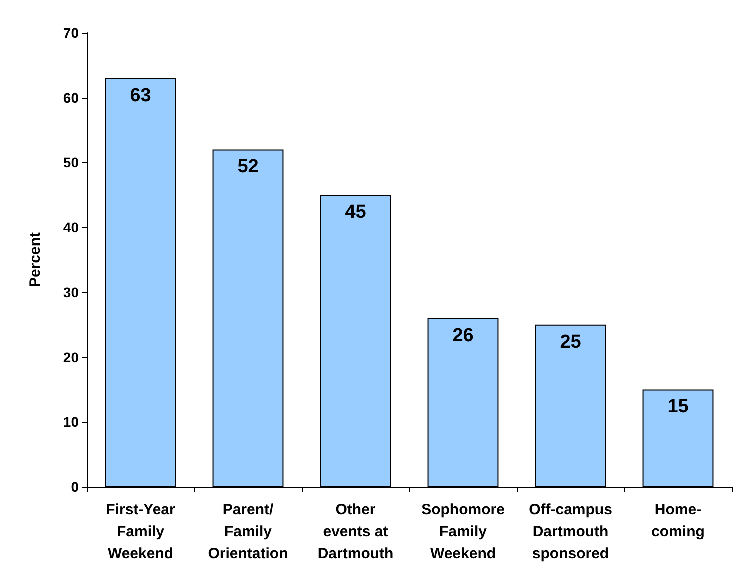  I want to click on data-label: 25, so click(571, 342).